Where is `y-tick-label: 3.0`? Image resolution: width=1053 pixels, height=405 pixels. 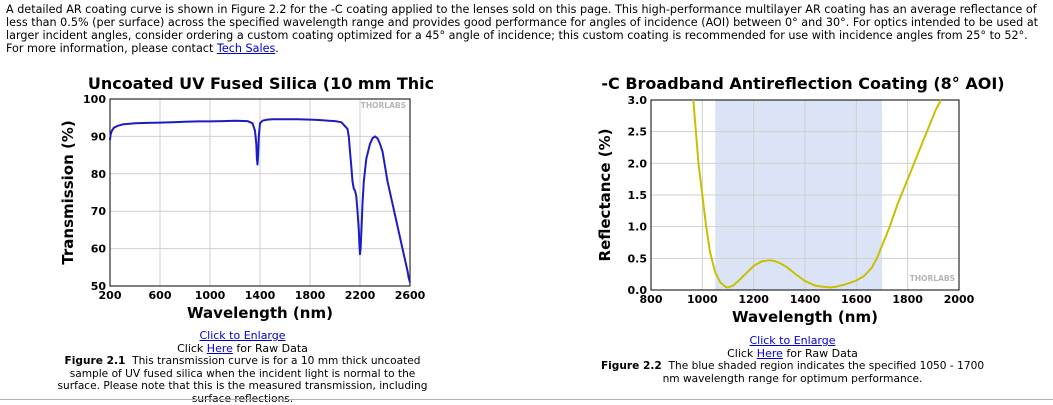
y-tick-label: 3.0 is located at coordinates (638, 100).